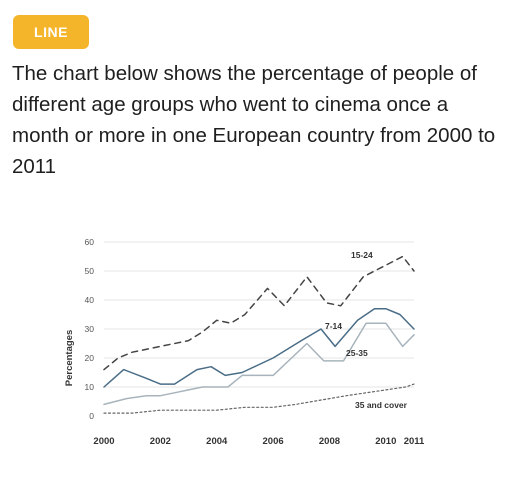 The height and width of the screenshot is (479, 512). Describe the element at coordinates (414, 441) in the screenshot. I see `x-tick-label: 2011` at that location.